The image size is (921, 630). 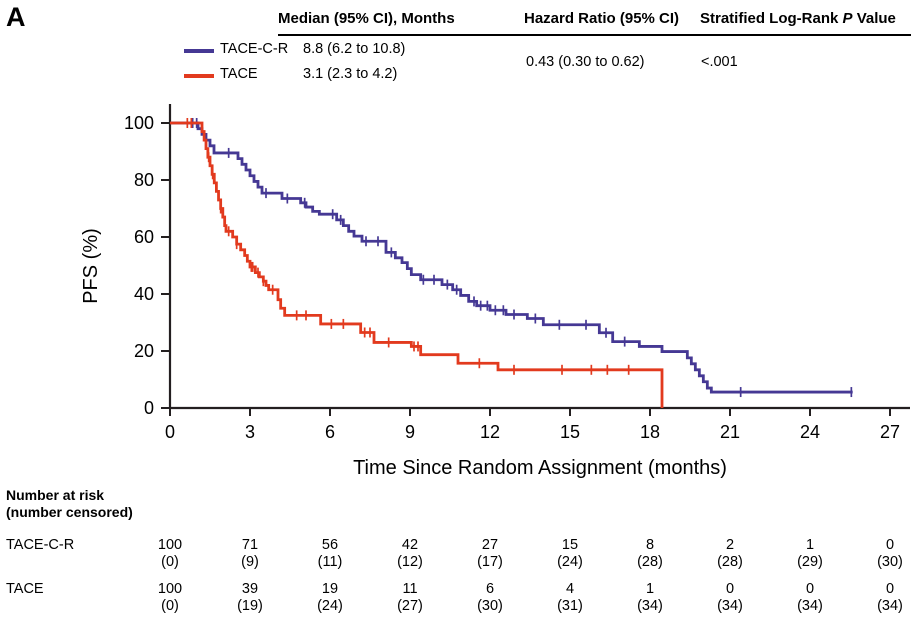 What do you see at coordinates (410, 589) in the screenshot?
I see `risk-count-cell: 11` at bounding box center [410, 589].